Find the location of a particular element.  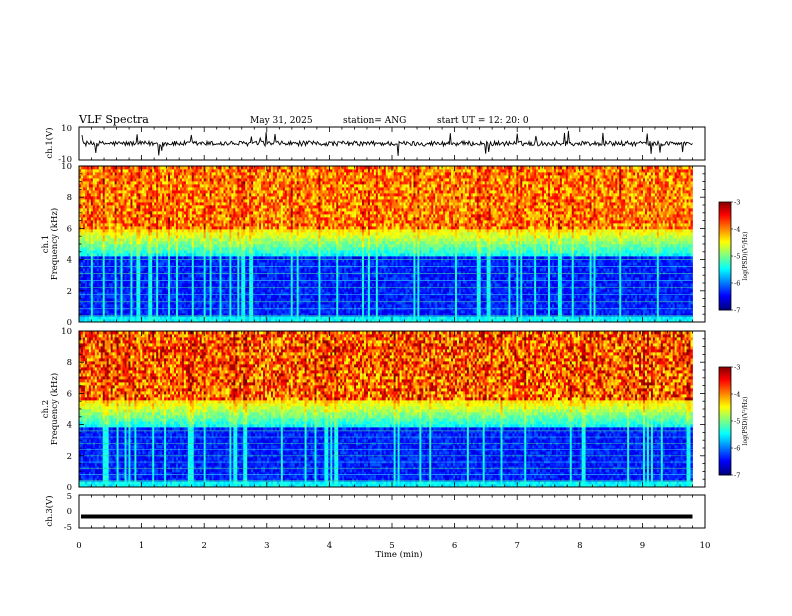

start-time-label: start UT = 12: 20: 0 is located at coordinates (483, 121).